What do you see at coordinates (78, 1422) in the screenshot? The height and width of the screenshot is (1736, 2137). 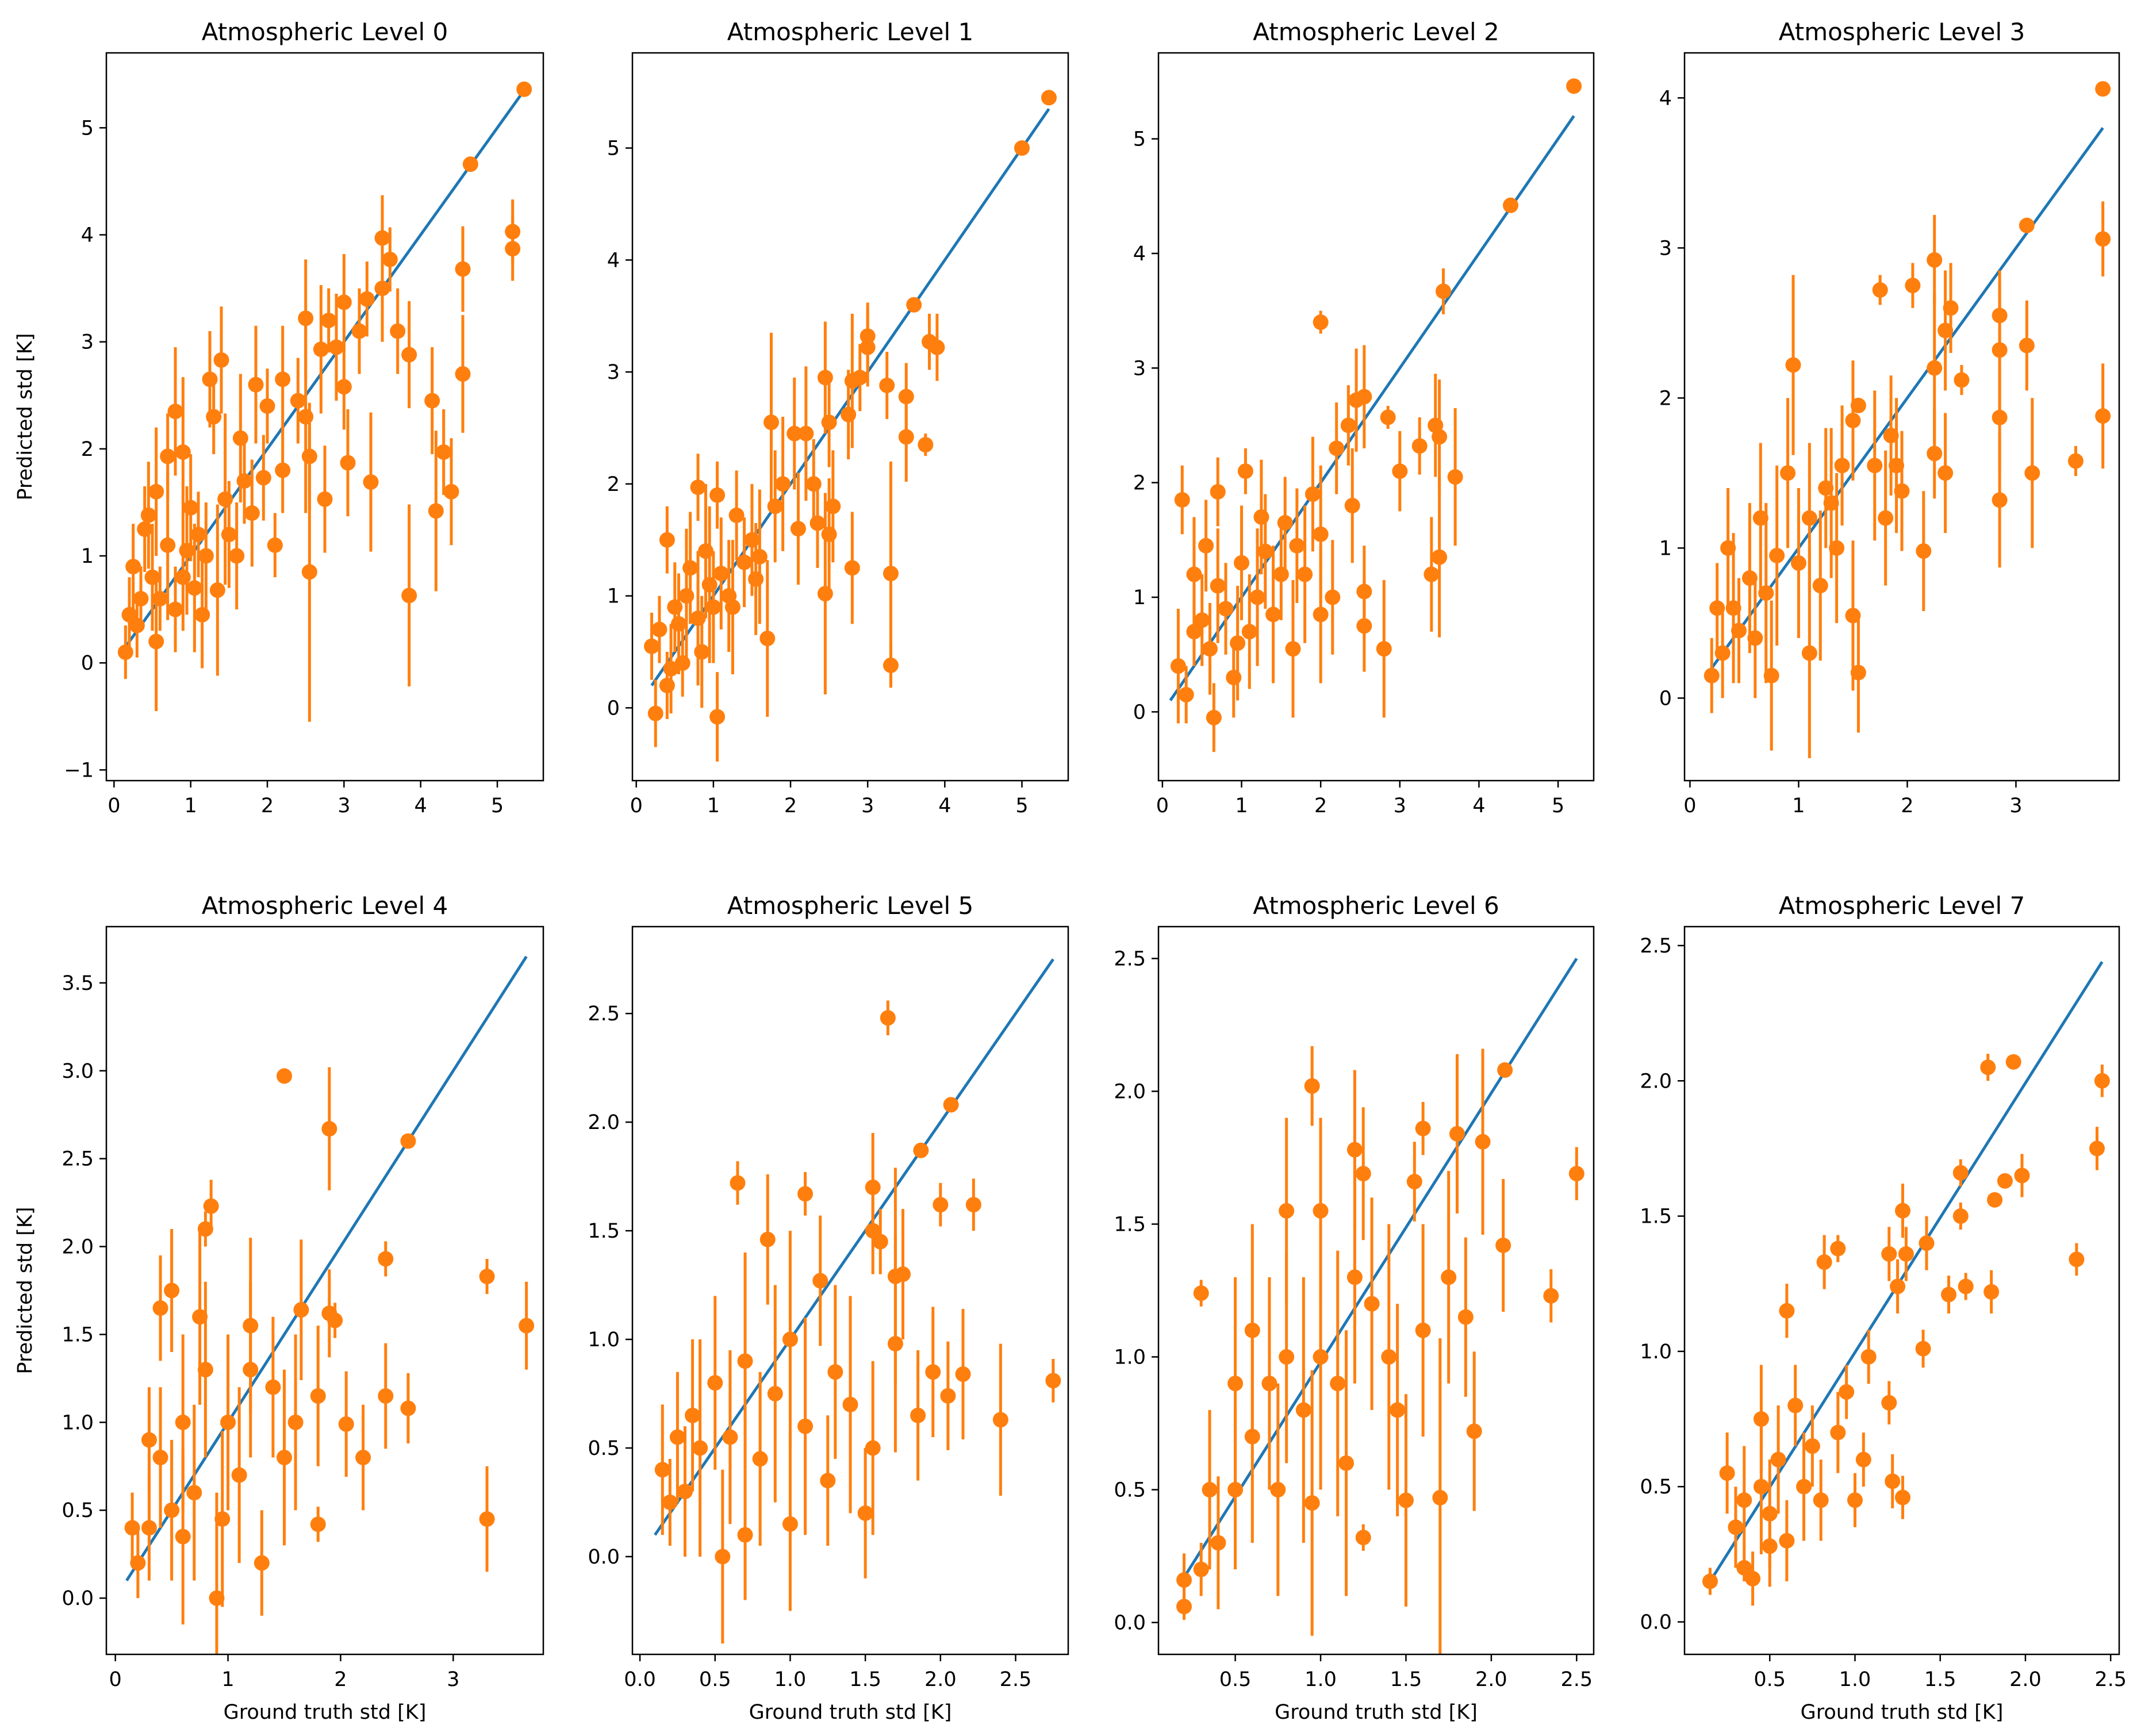 I see `y-tick-label: 1.0` at bounding box center [78, 1422].